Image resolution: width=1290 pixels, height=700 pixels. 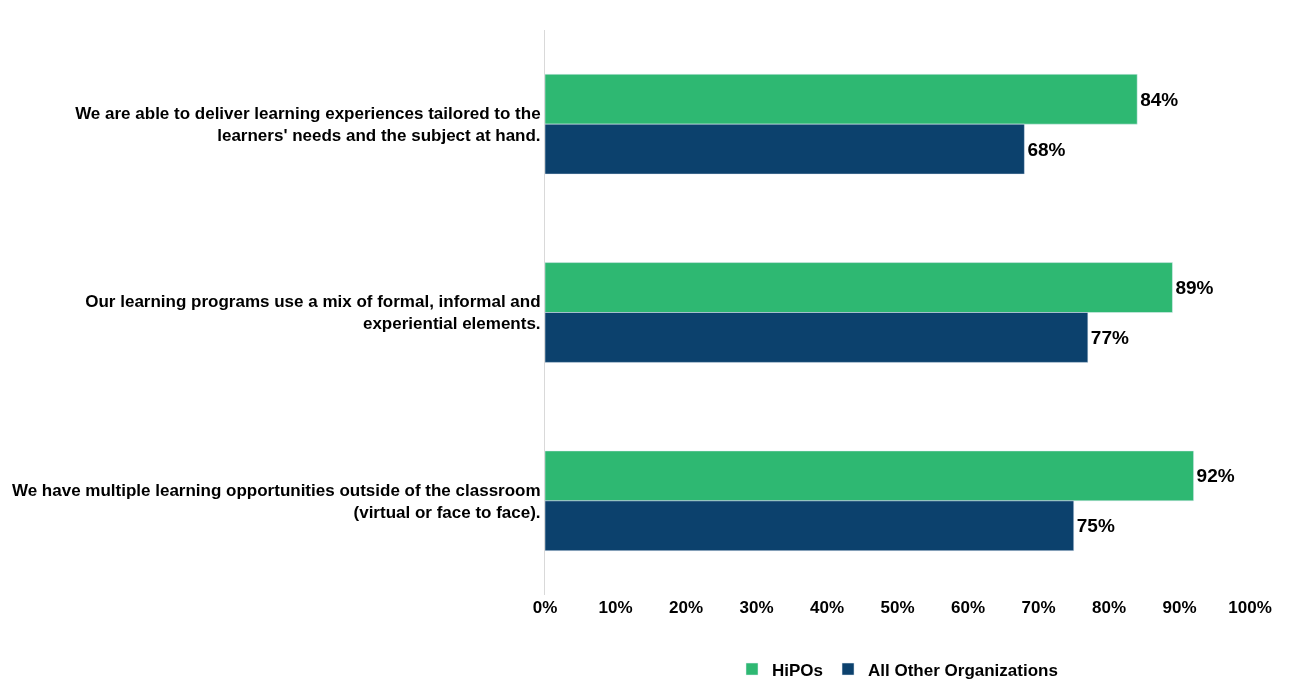 What do you see at coordinates (1194, 288) in the screenshot?
I see `data-label: 89%` at bounding box center [1194, 288].